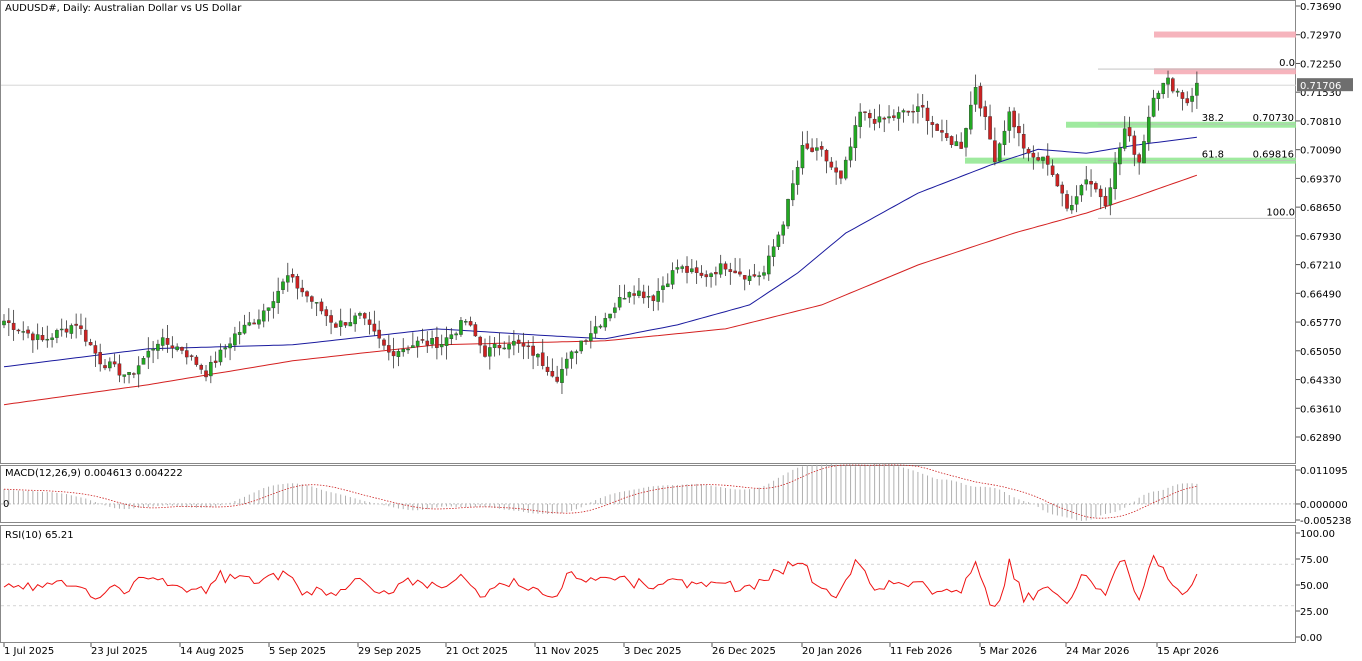 The width and height of the screenshot is (1362, 661). I want to click on time-tick-label: 29 Sep 2025, so click(389, 651).